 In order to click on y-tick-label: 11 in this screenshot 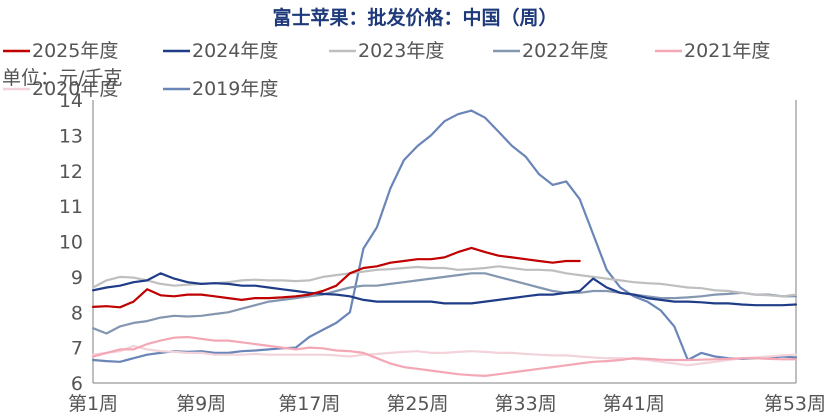, I will do `click(71, 207)`.